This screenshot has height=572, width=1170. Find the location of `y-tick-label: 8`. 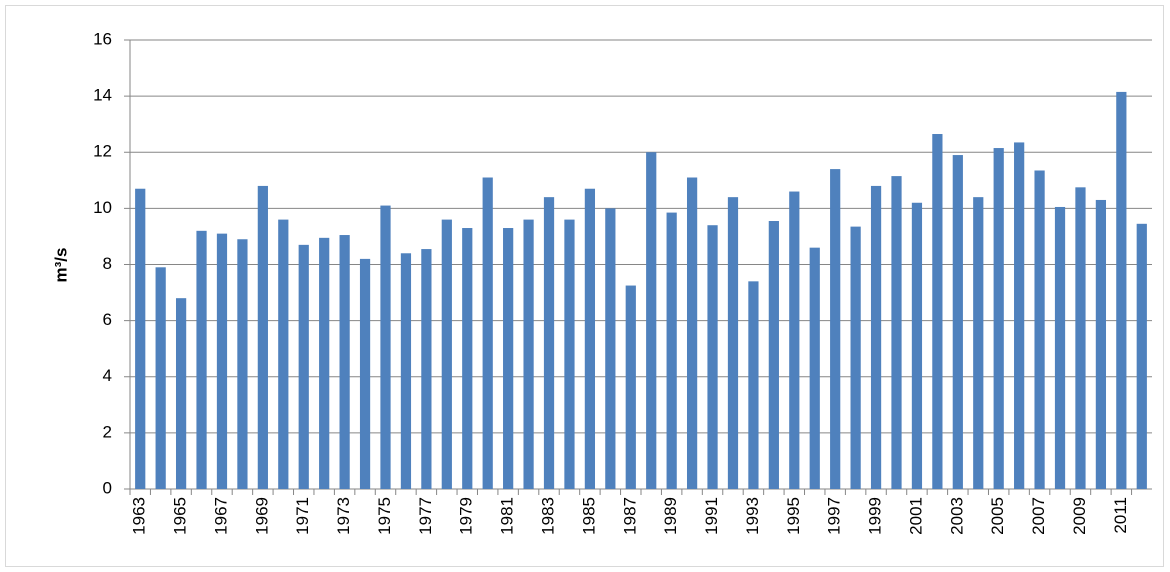

y-tick-label: 8 is located at coordinates (107, 263).